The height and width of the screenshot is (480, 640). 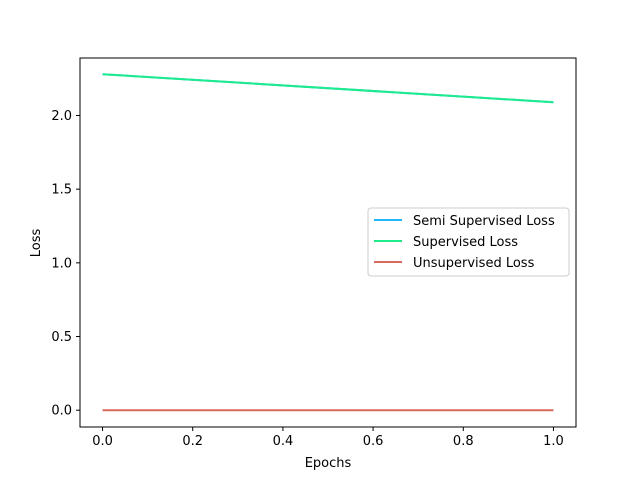 What do you see at coordinates (328, 463) in the screenshot?
I see `x-axis-label: Epochs` at bounding box center [328, 463].